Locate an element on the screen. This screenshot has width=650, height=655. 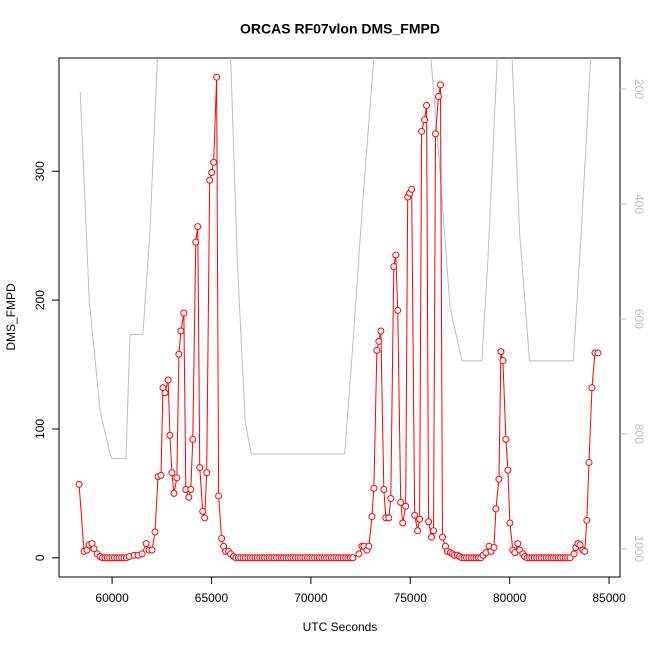
x-tick-label: 60000 is located at coordinates (112, 598).